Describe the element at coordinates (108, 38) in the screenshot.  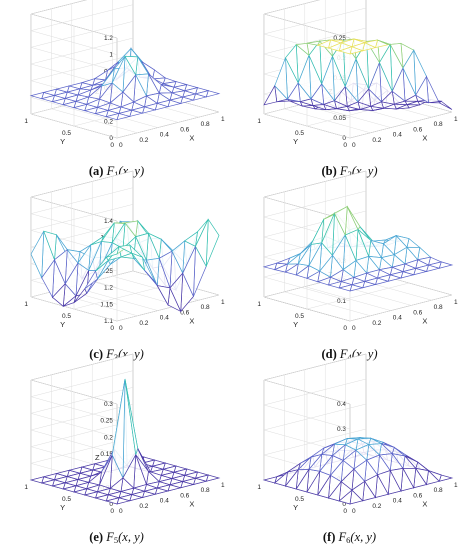
I see `z-tick-label: 1.2` at that location.